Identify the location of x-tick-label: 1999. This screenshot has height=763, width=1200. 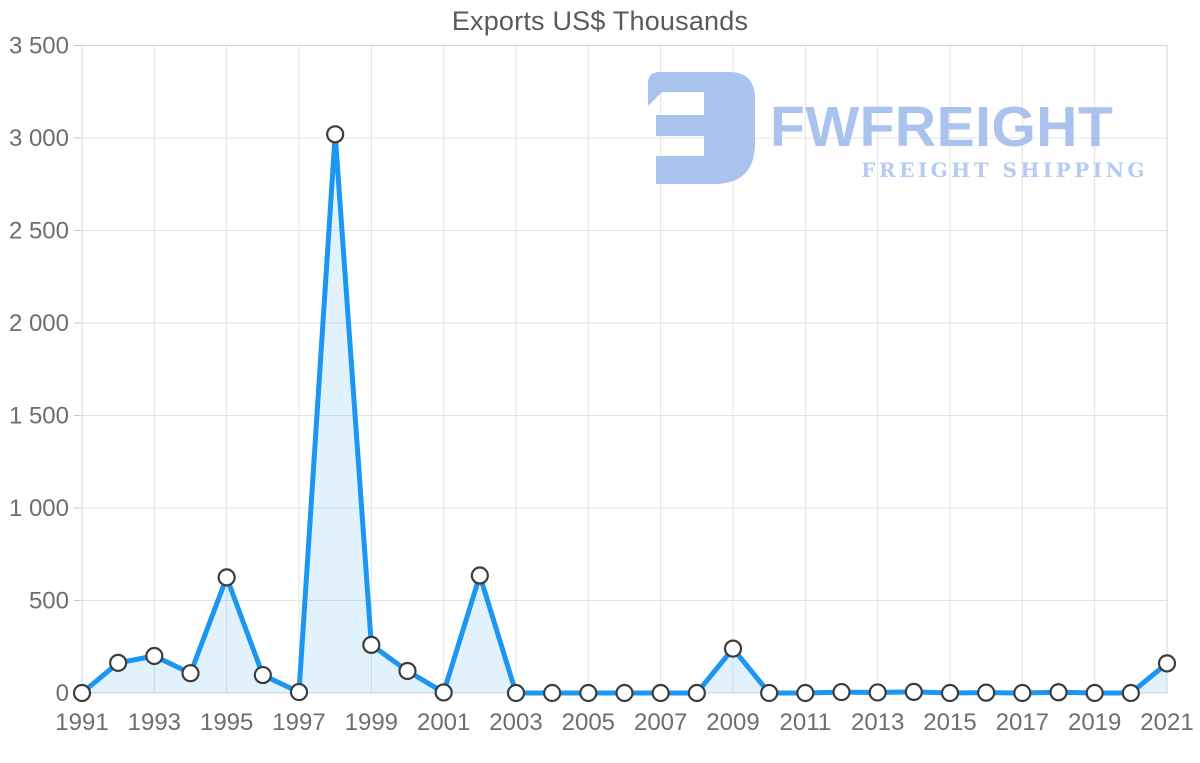
(371, 722).